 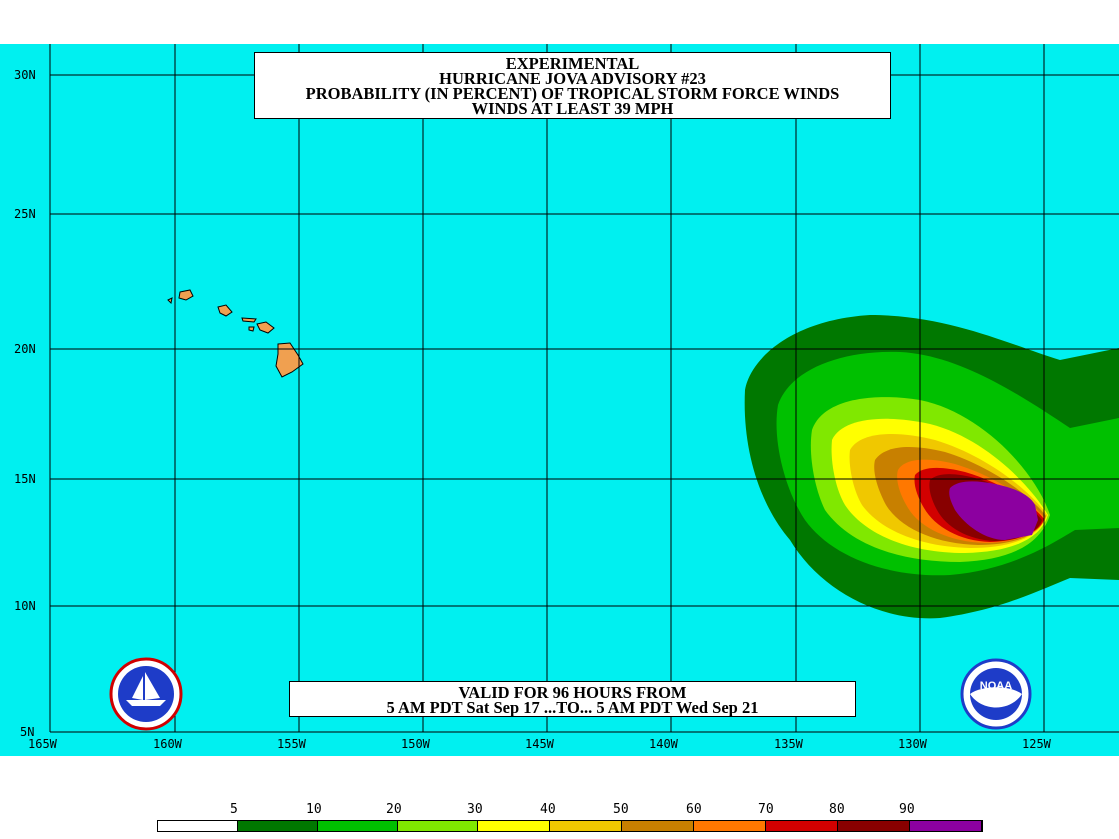 I want to click on title-line-1: EXPERIMENTAL, so click(x=572, y=63).